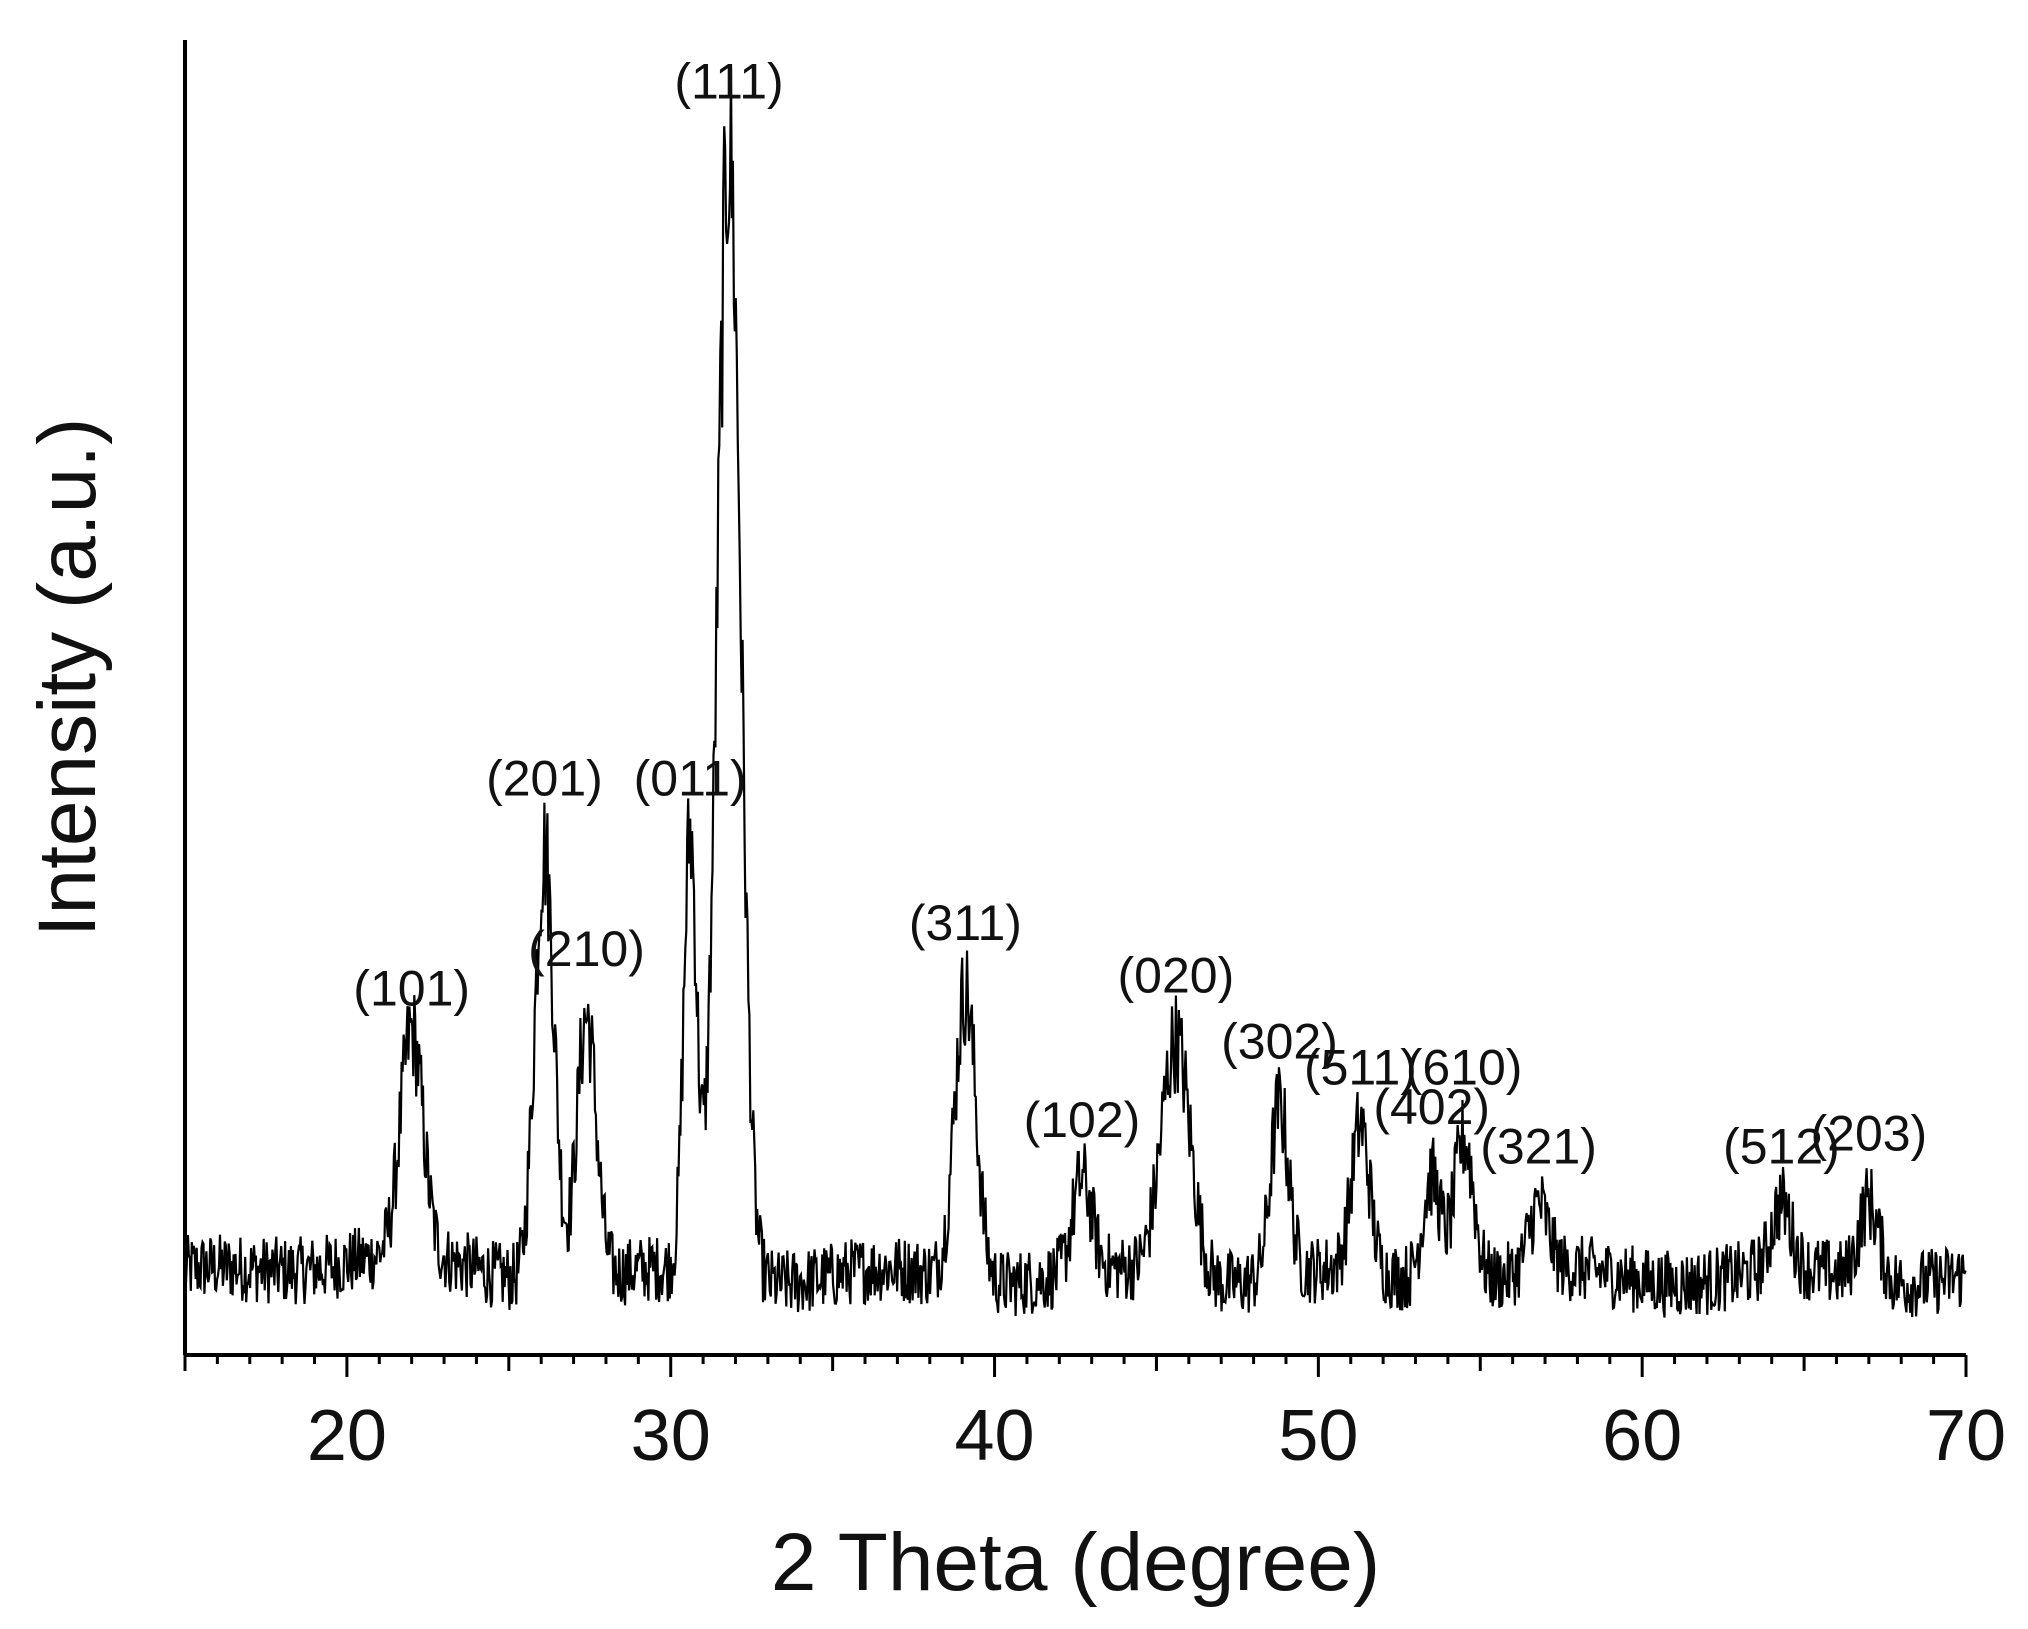 This screenshot has height=1629, width=2028. I want to click on peak-label: (203), so click(1868, 1133).